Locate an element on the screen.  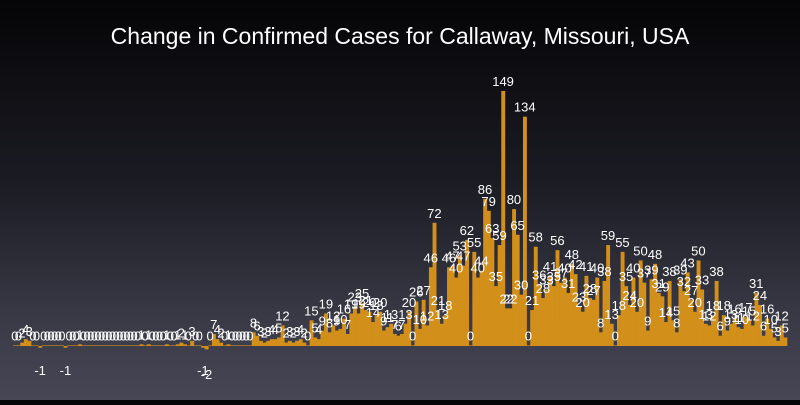
data-label: 22 is located at coordinates (510, 298).